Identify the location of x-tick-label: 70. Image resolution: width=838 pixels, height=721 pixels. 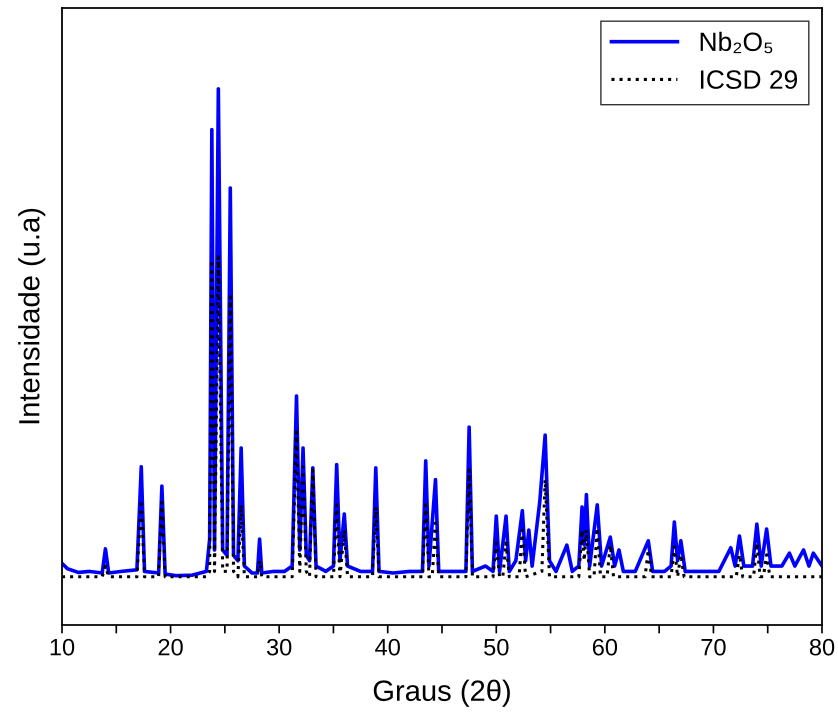
(714, 647).